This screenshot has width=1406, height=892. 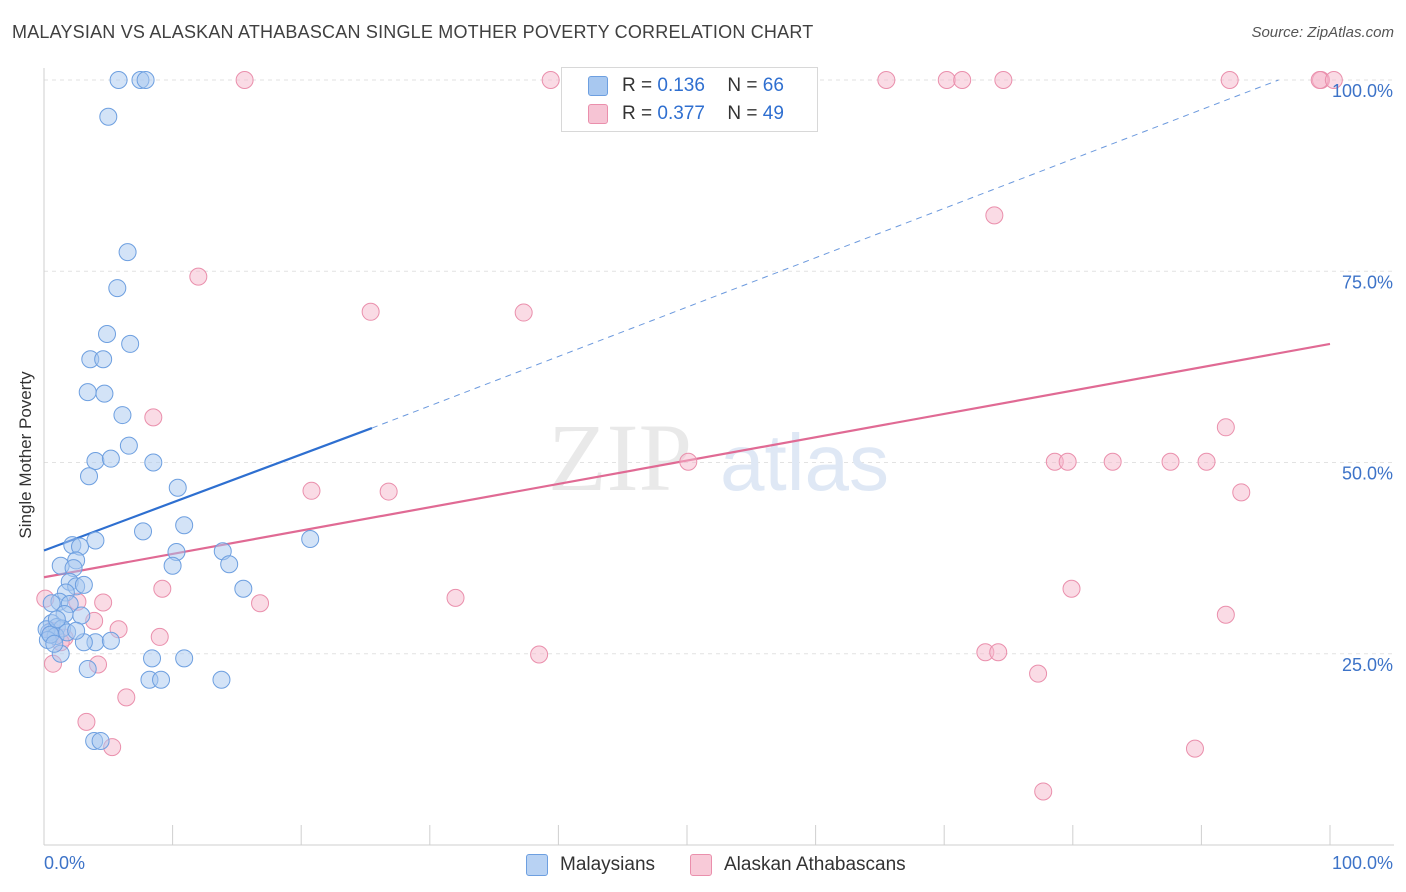 What do you see at coordinates (1367, 282) in the screenshot?
I see `y-tick-label: 75.0%` at bounding box center [1367, 282].